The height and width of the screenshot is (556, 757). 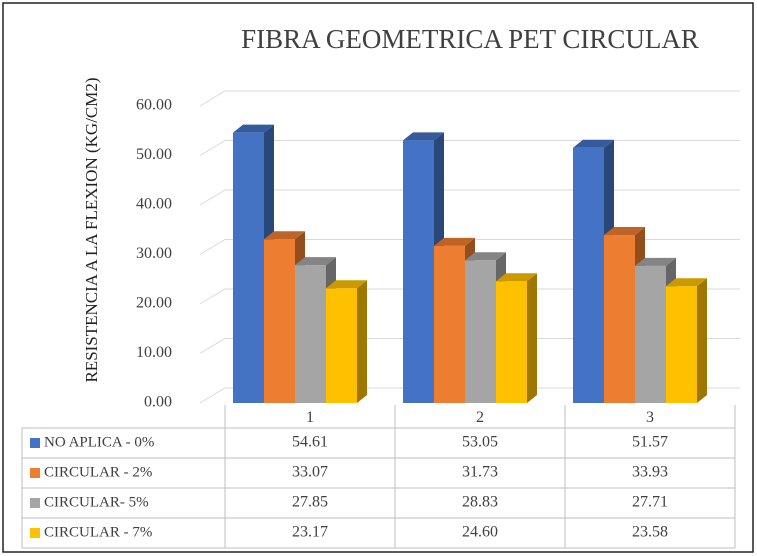 What do you see at coordinates (650, 417) in the screenshot?
I see `x-tick-label: 3` at bounding box center [650, 417].